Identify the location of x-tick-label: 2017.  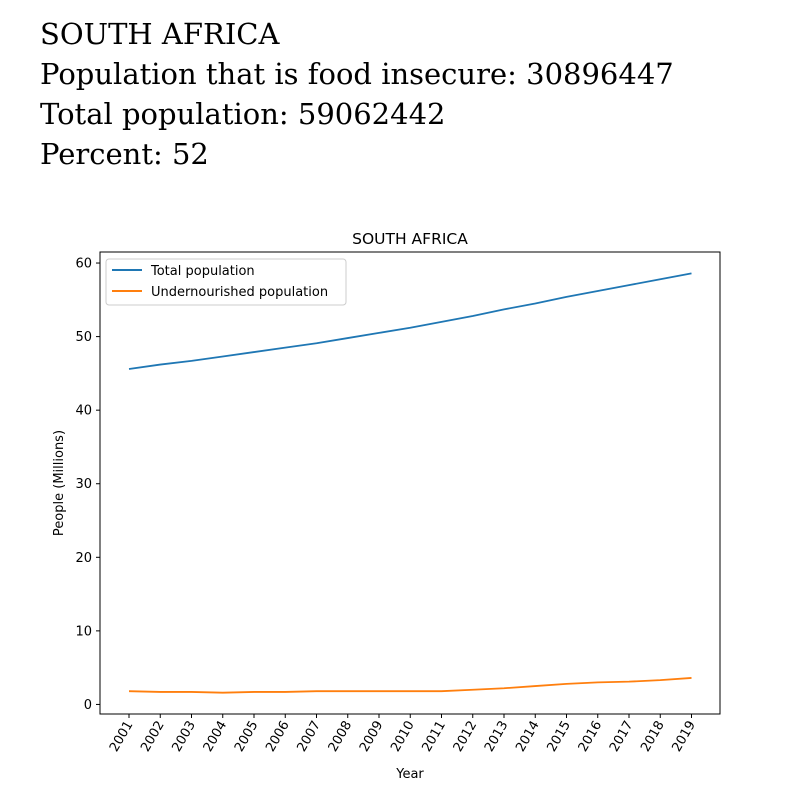
(622, 737).